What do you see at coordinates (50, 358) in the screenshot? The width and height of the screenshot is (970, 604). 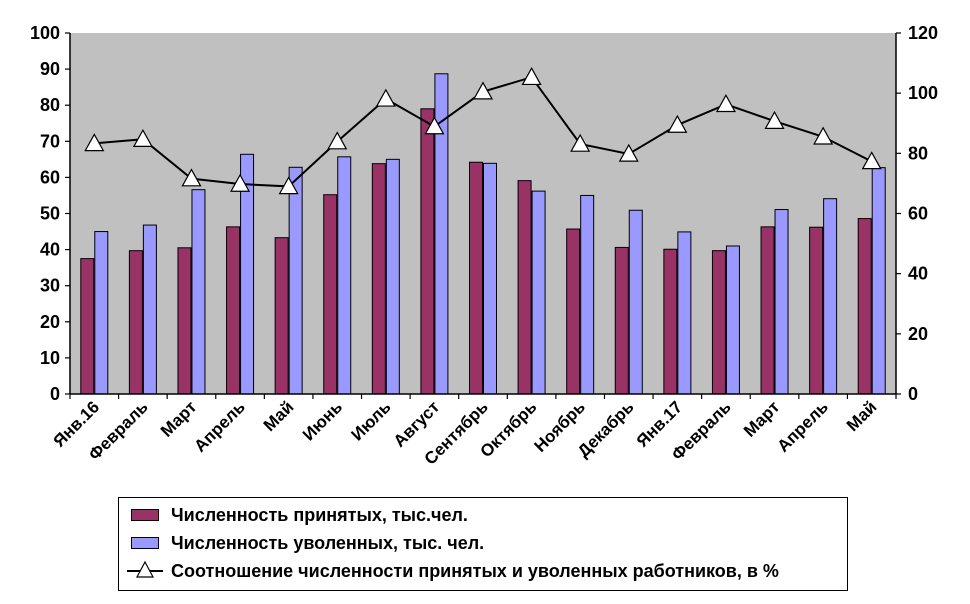 I see `y-tick-label: 10` at bounding box center [50, 358].